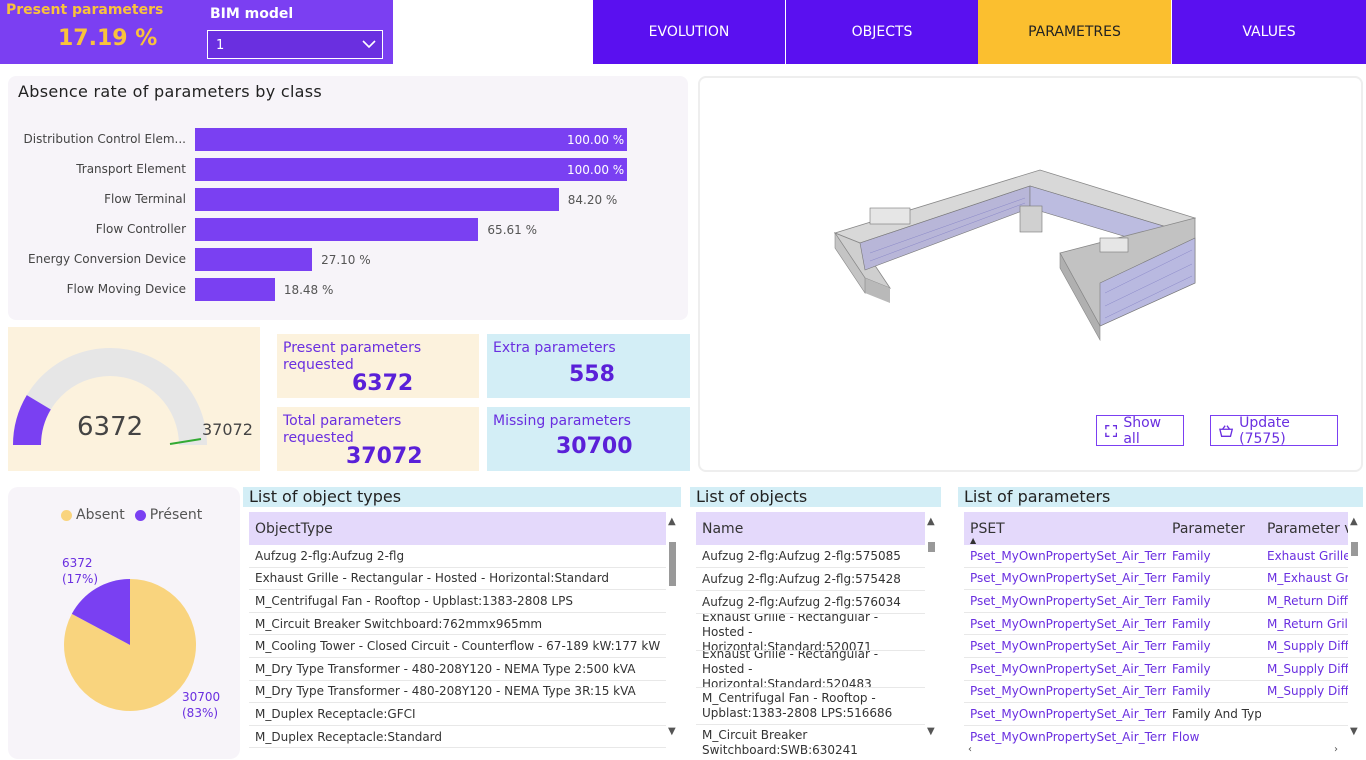 The height and width of the screenshot is (760, 1366). What do you see at coordinates (1307, 600) in the screenshot?
I see `parameter-value-cell: M_Return Diffuse` at bounding box center [1307, 600].